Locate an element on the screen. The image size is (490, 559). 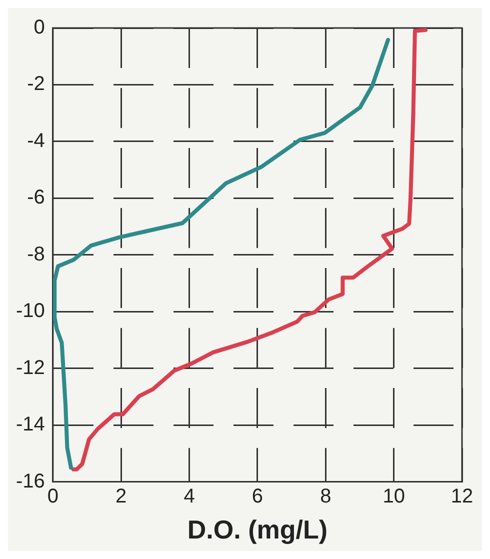
x-tick-label: 12 is located at coordinates (462, 496).